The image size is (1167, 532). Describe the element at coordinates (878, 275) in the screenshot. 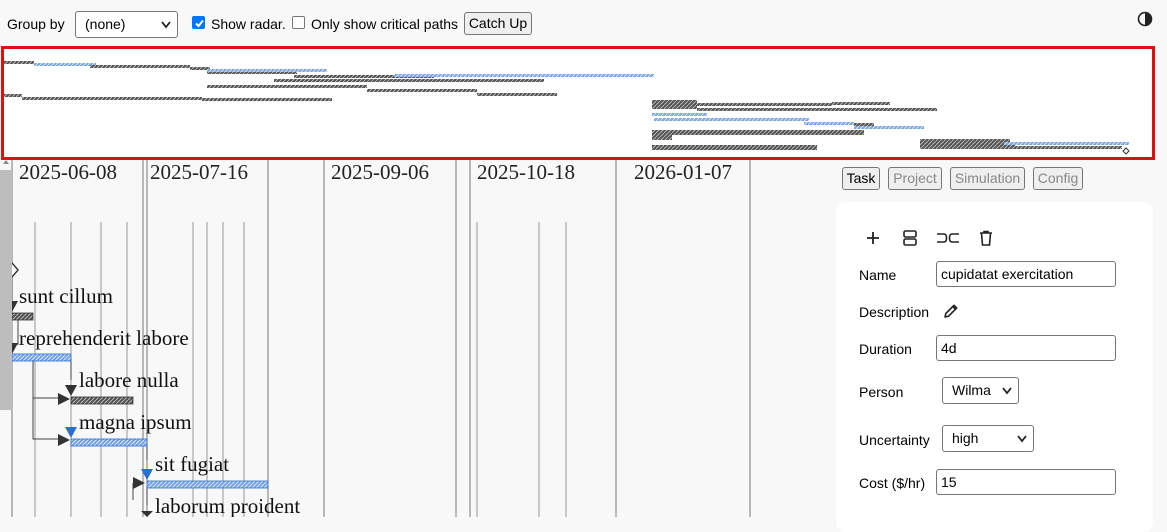

I see `name-label: Name` at that location.